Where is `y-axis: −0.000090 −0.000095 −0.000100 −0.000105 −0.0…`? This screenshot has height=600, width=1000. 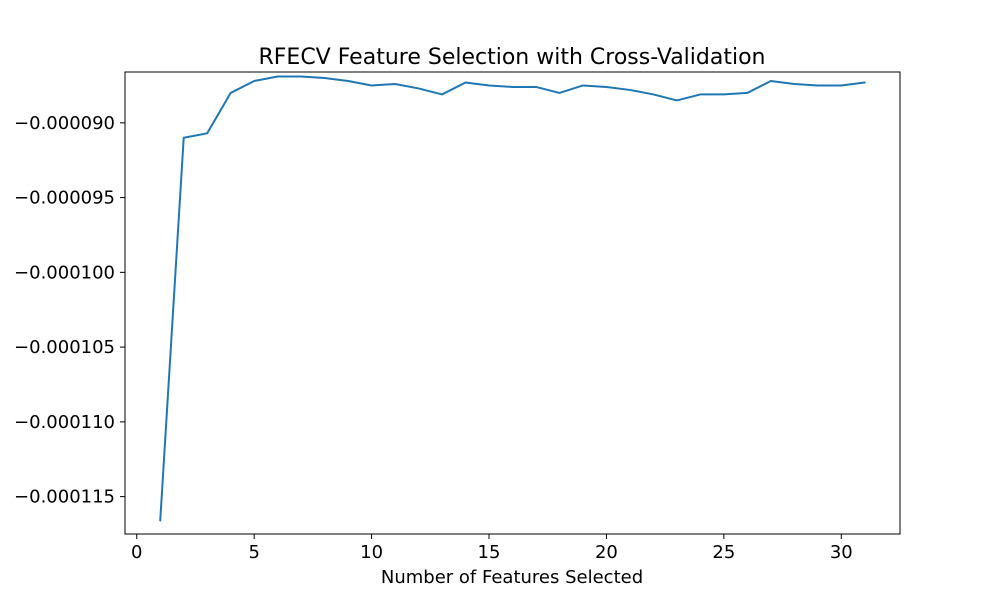 y-axis: −0.000090 −0.000095 −0.000100 −0.000105 −0.0… is located at coordinates (69, 310).